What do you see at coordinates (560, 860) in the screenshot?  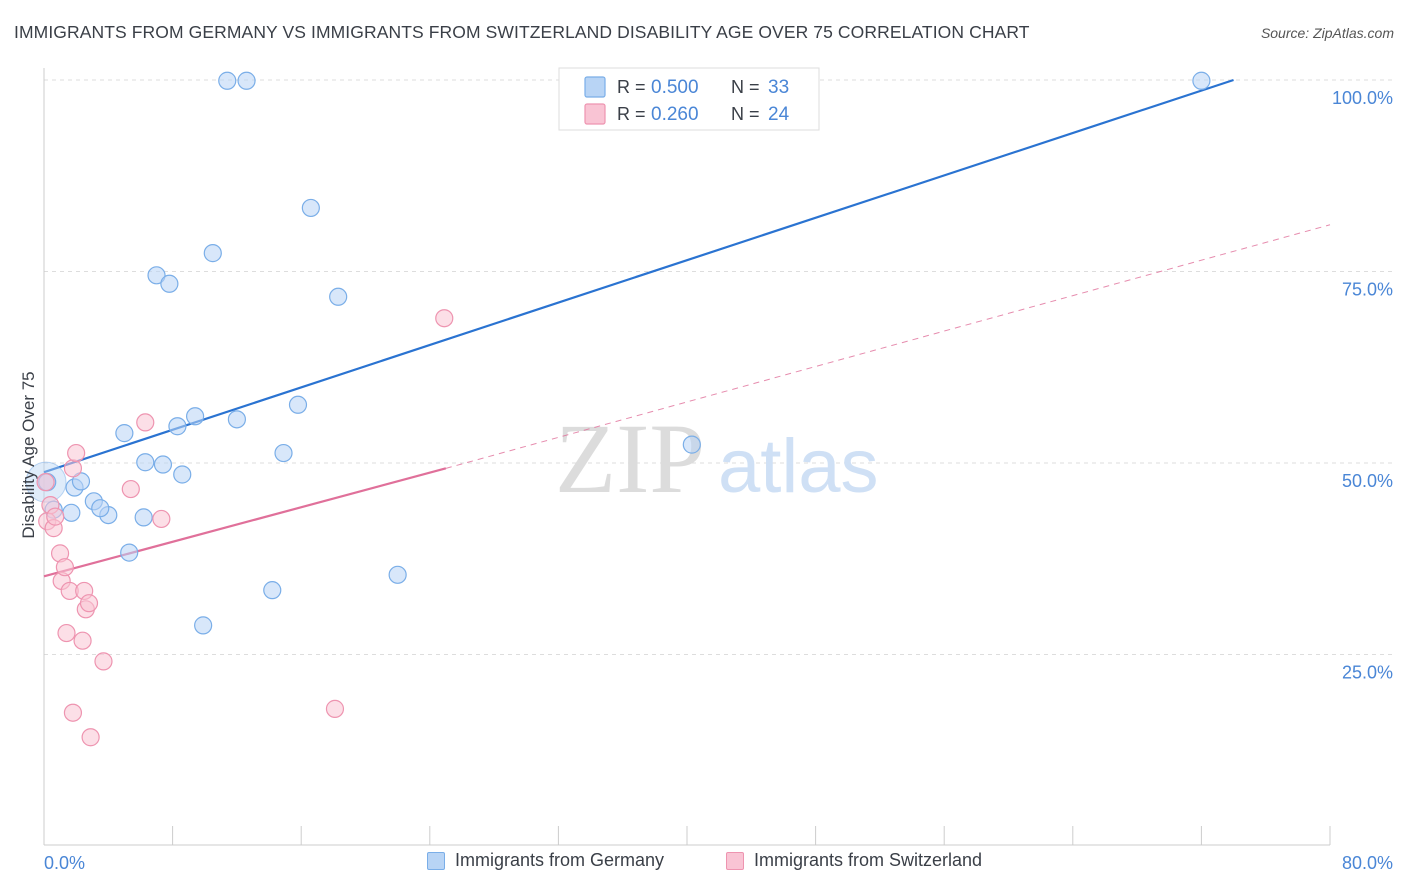 I see `legend-label-germany: Immigrants from Germany` at bounding box center [560, 860].